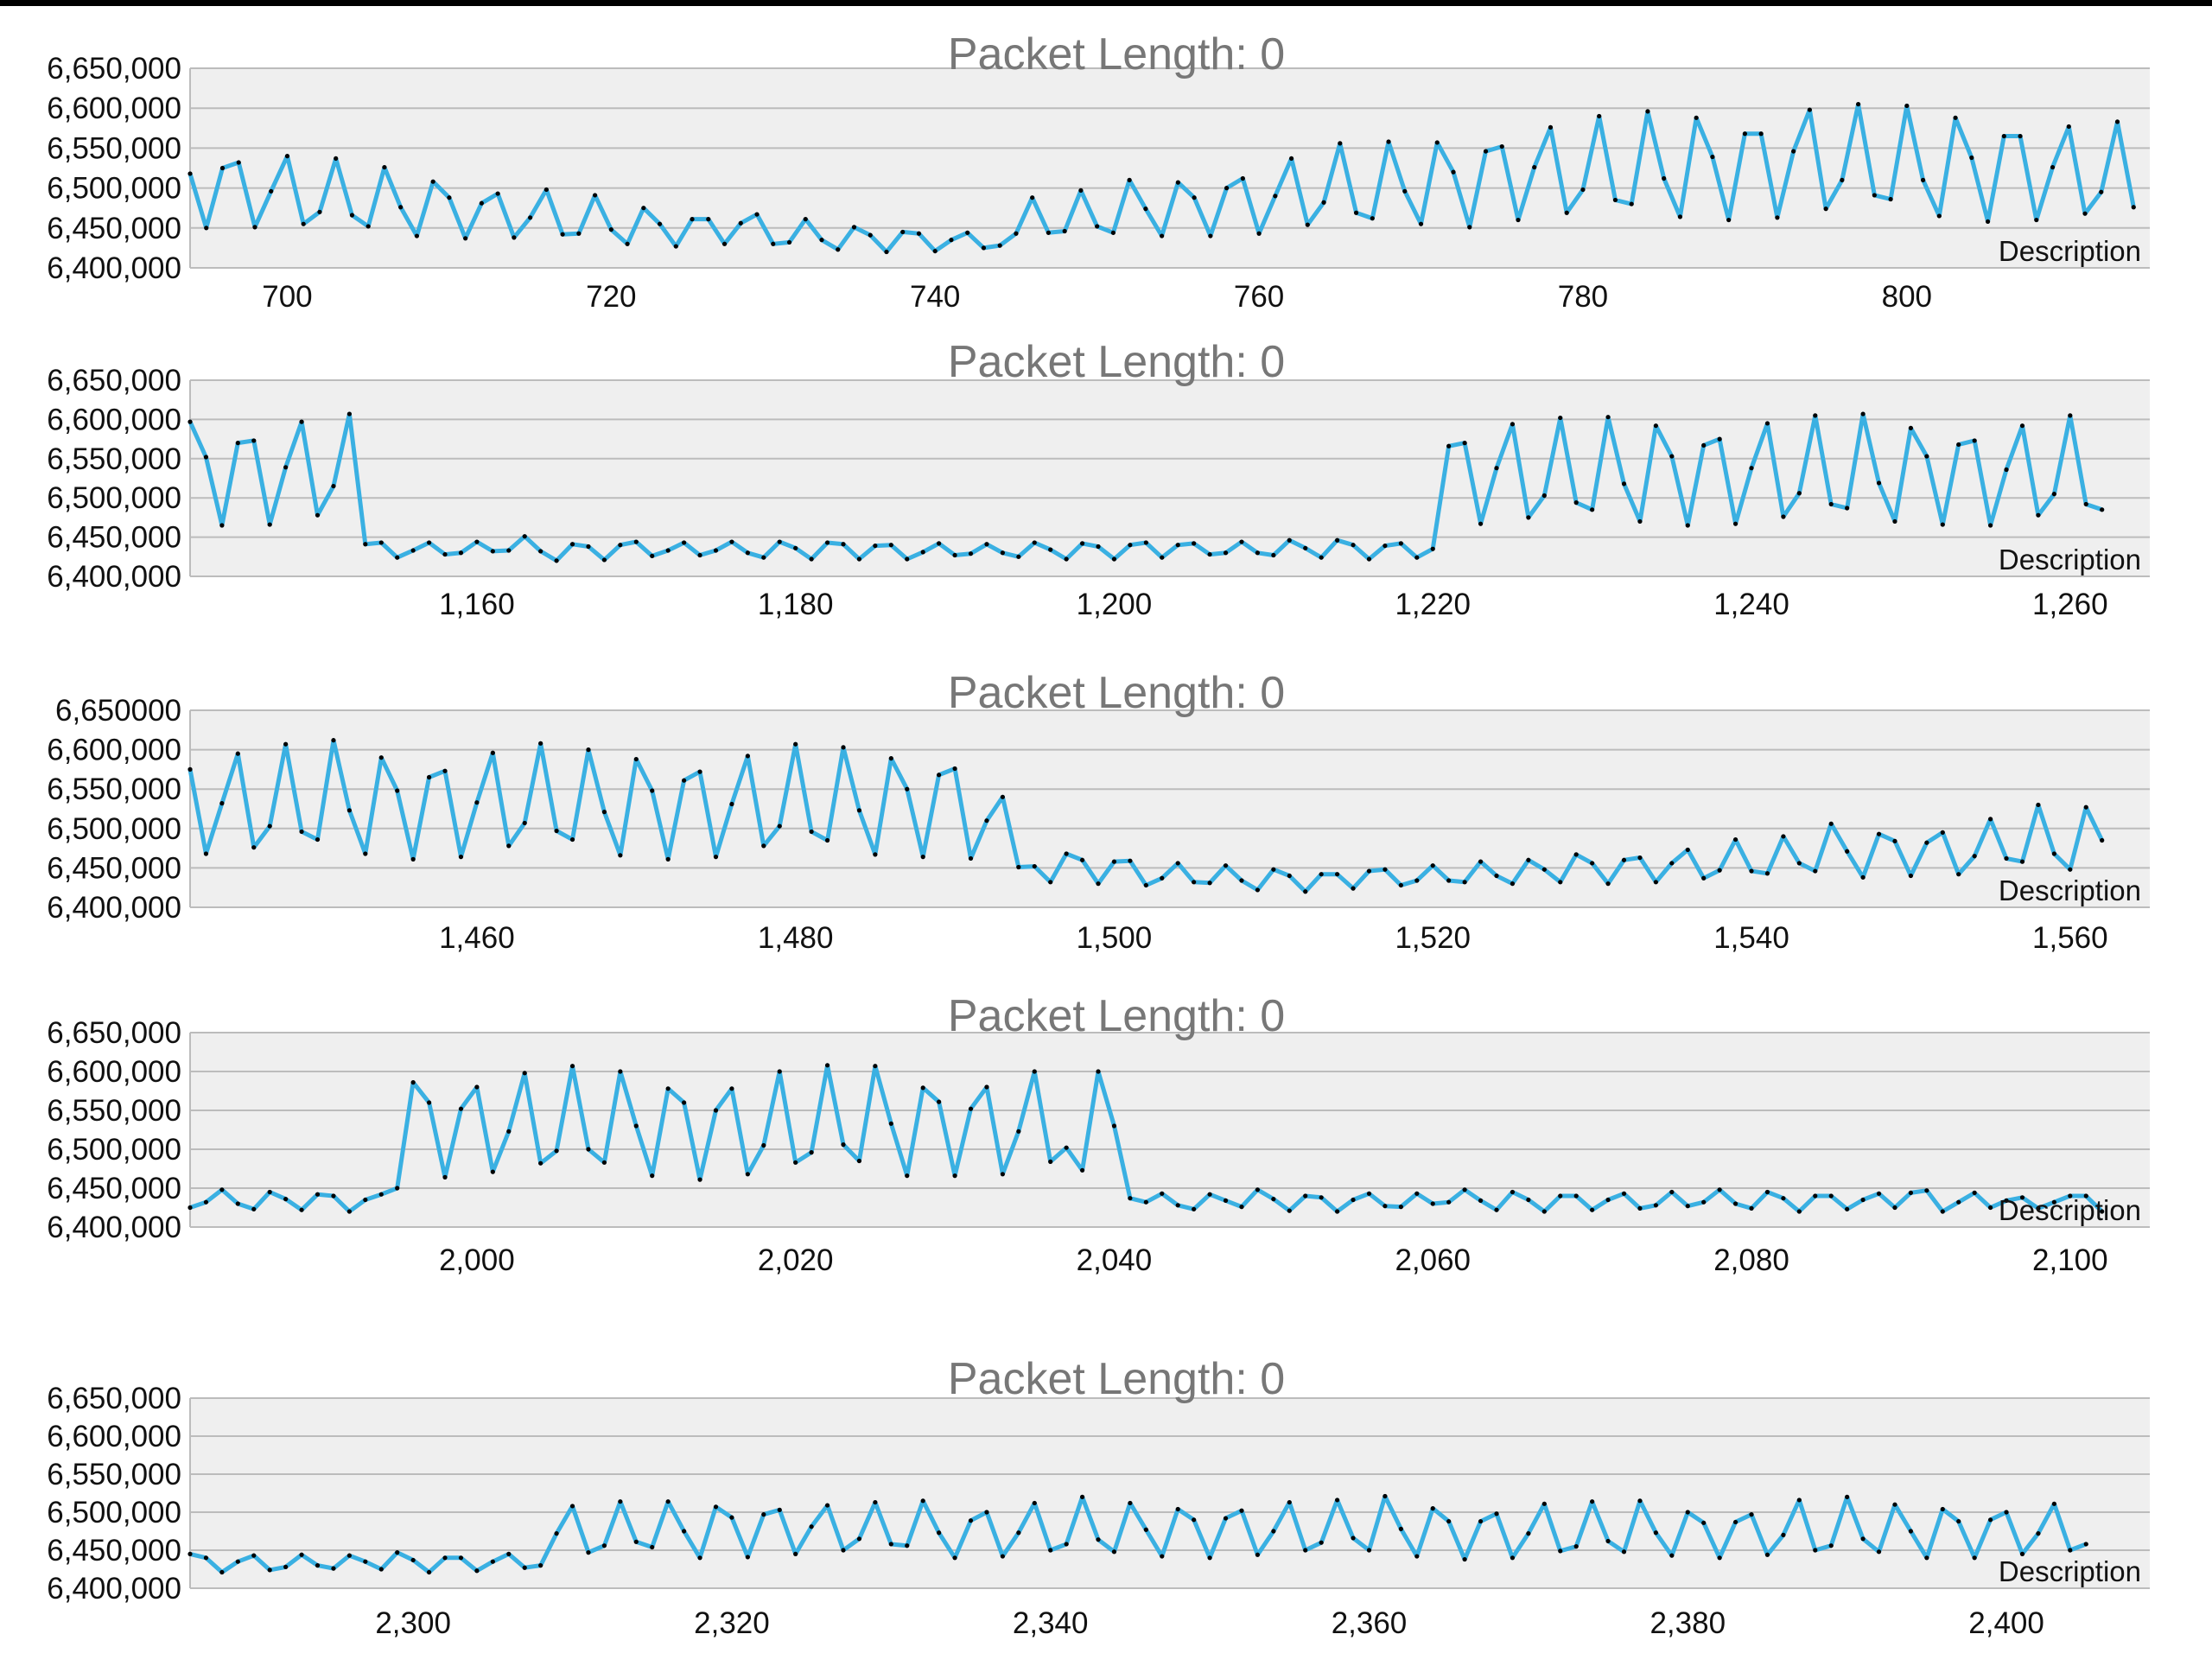 The width and height of the screenshot is (2212, 1666). I want to click on y-tick-label: 6,500,000, so click(114, 498).